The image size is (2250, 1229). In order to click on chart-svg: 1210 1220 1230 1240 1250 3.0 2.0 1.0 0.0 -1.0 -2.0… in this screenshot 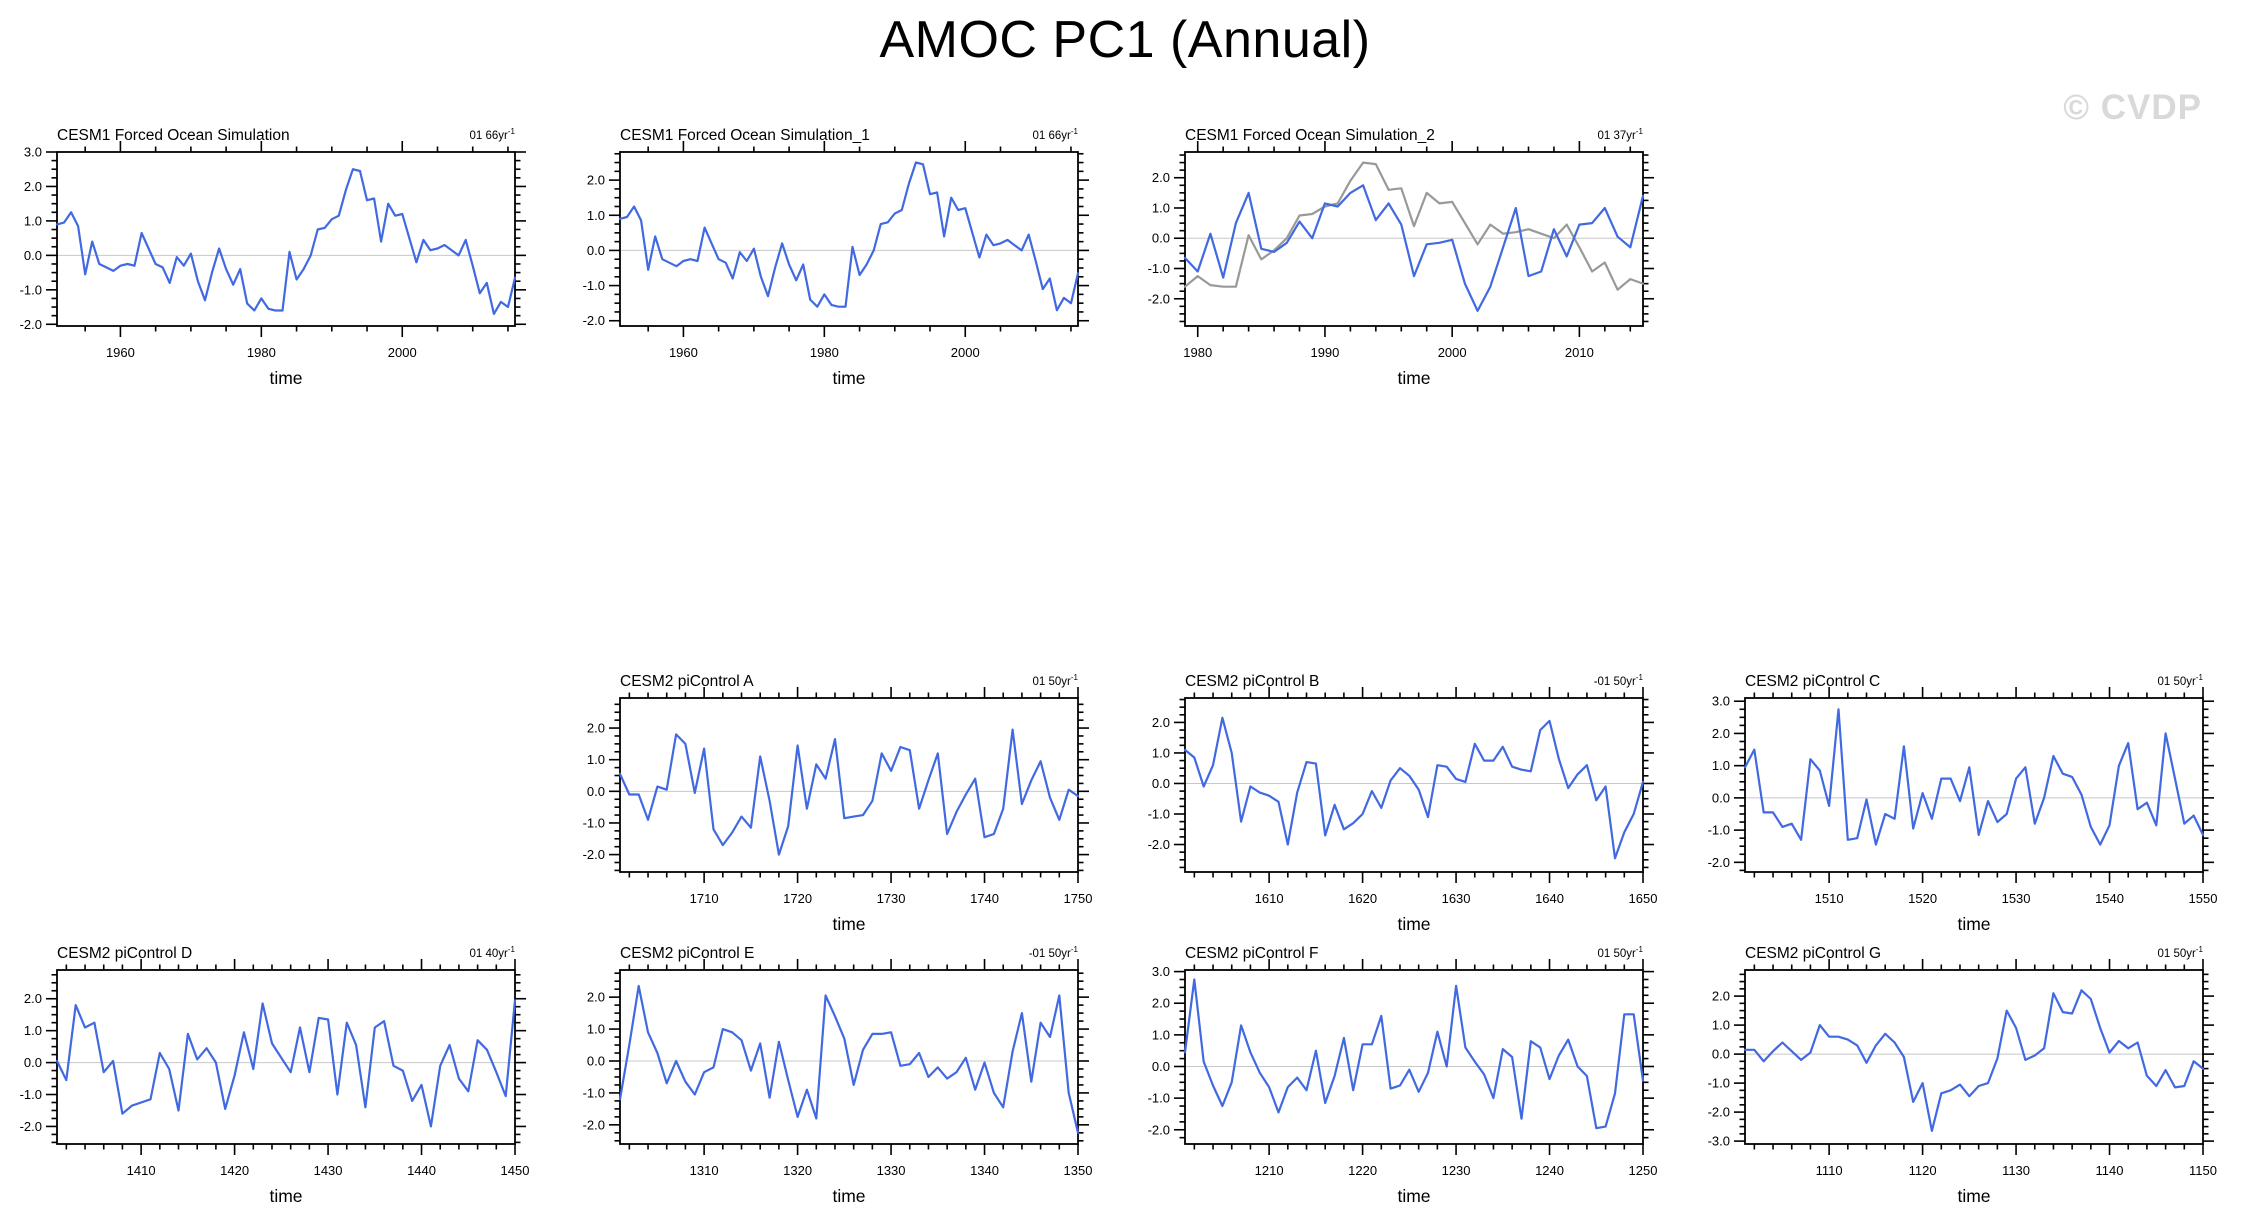, I will do `click(1403, 1075)`.